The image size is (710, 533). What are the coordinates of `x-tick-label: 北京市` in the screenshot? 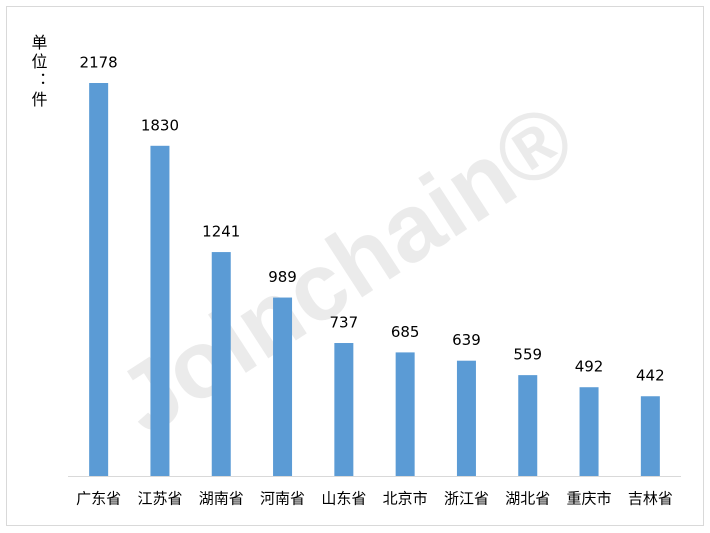 It's located at (405, 499).